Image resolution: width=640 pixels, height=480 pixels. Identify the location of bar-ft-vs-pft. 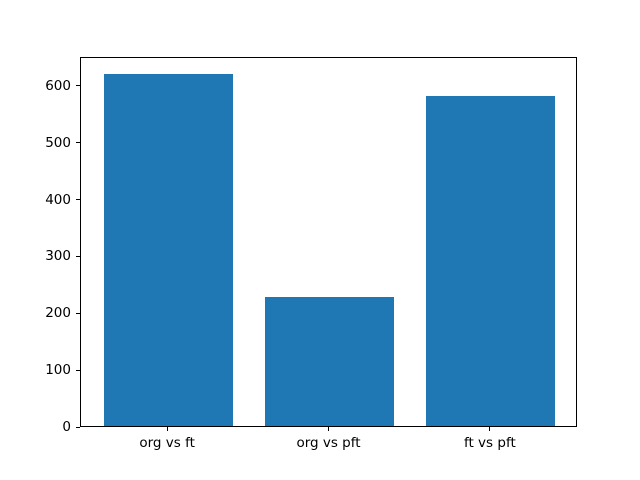
(491, 261).